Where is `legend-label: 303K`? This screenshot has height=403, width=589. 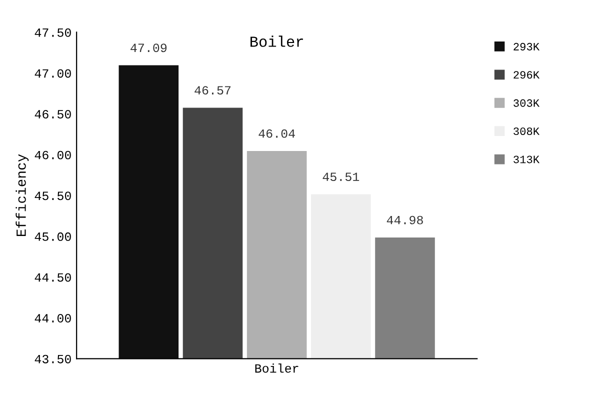 legend-label: 303K is located at coordinates (527, 103).